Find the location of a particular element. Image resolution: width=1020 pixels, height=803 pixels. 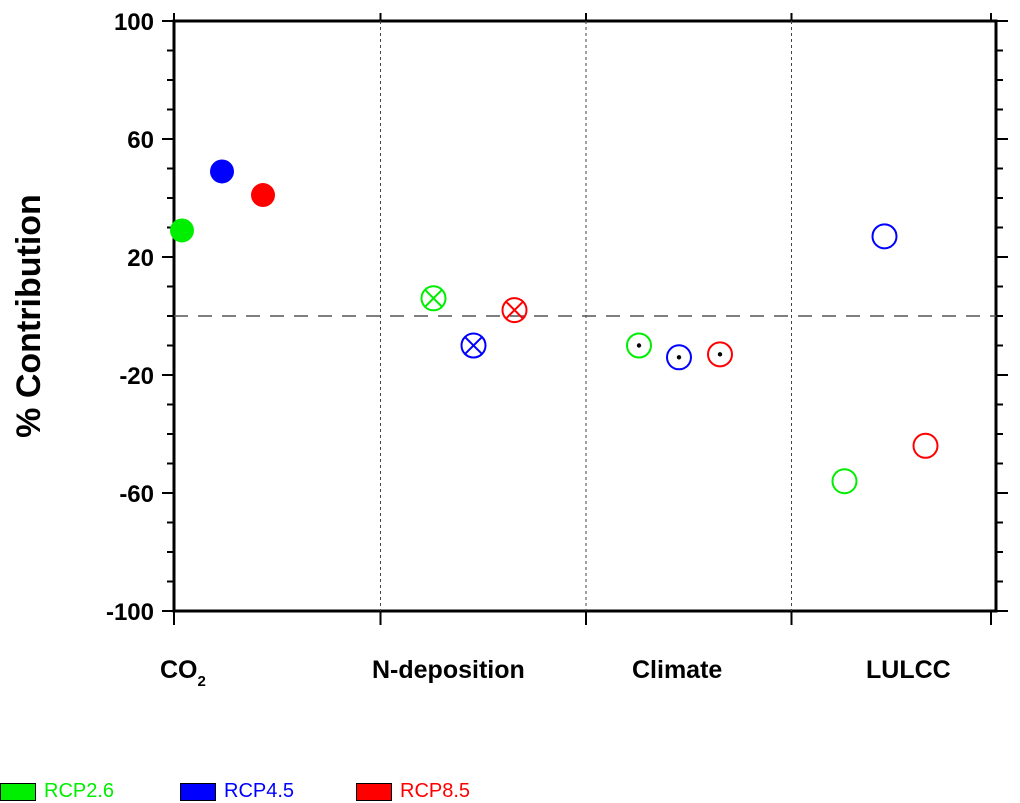

category-label: Climate is located at coordinates (677, 670).